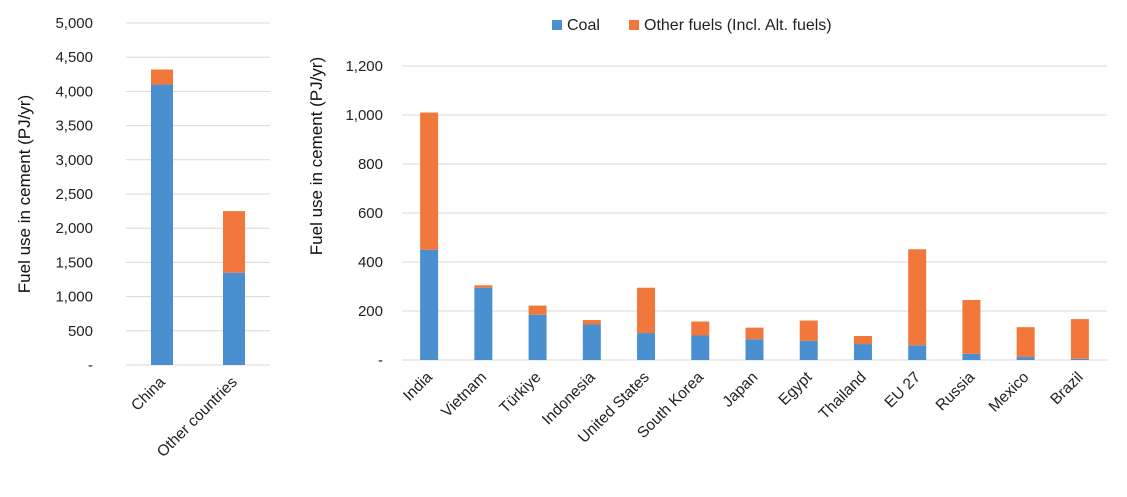 The image size is (1127, 497). Describe the element at coordinates (700, 347) in the screenshot. I see `chart2-bar-coal-south-korea` at that location.